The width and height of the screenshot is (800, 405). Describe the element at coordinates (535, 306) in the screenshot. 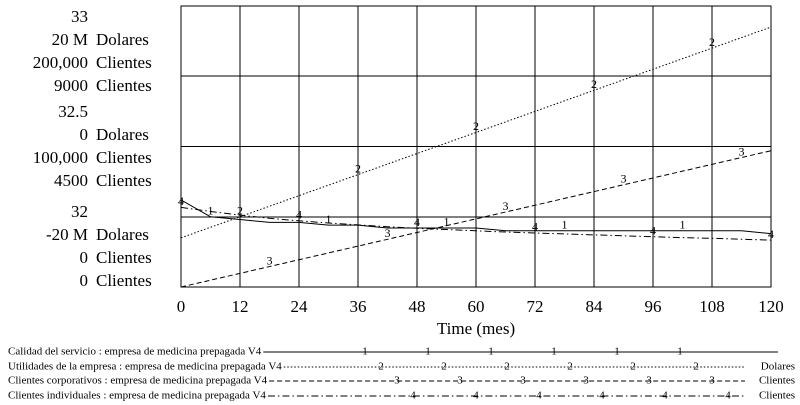

I see `x-tick-label: 72` at that location.